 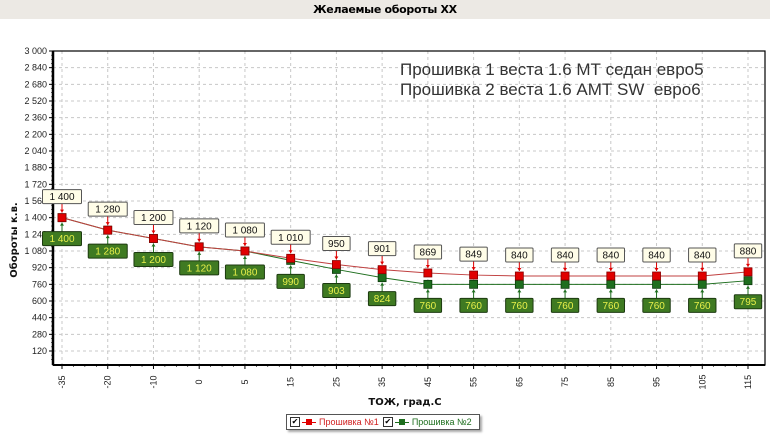 I want to click on series2-data-value: 1 200, so click(x=153, y=260).